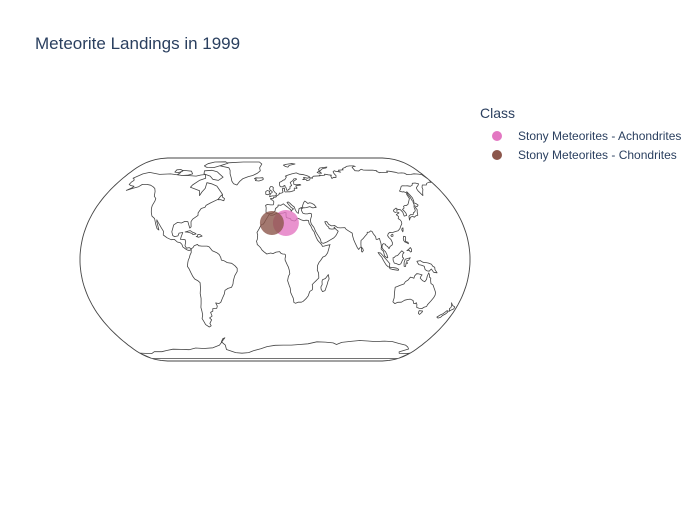 The height and width of the screenshot is (505, 700). I want to click on legend-label-chondrites: Stony Meteorites - Chondrites, so click(597, 154).